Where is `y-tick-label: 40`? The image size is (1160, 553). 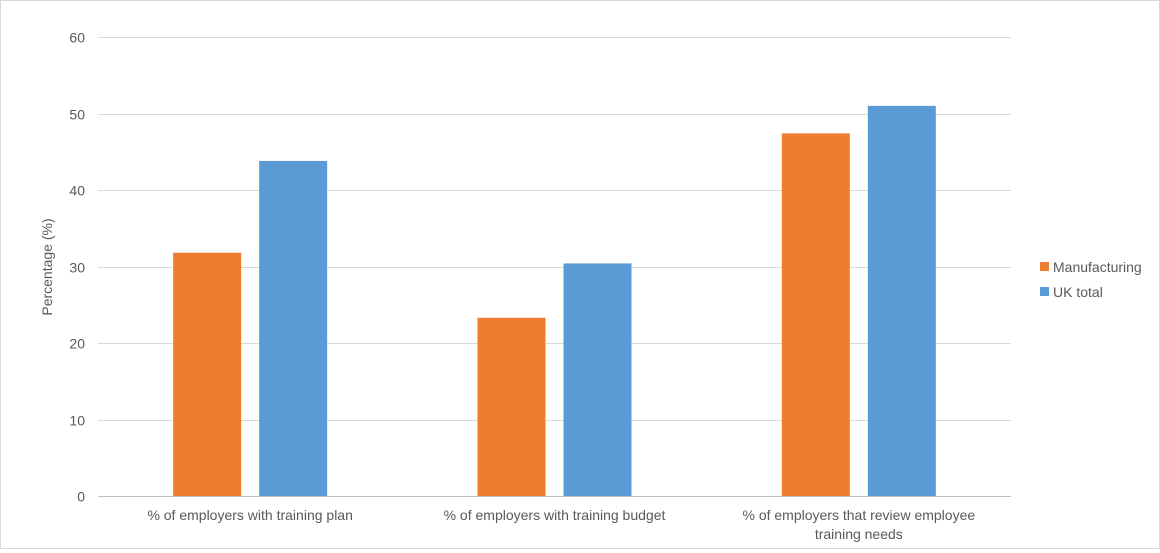 y-tick-label: 40 is located at coordinates (77, 191).